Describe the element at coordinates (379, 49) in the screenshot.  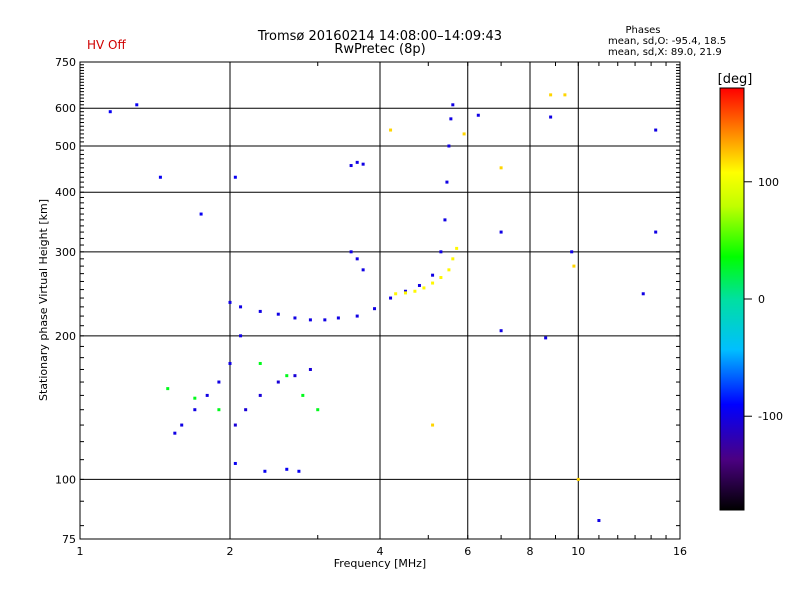
I see `chart-subtitle: RwPretec (8p)` at that location.